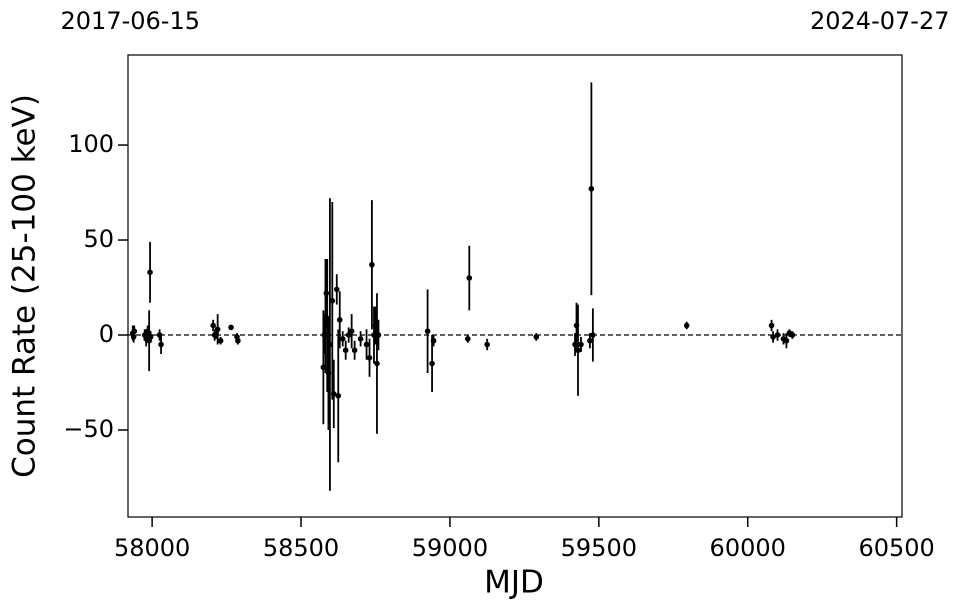 Image resolution: width=980 pixels, height=613 pixels. What do you see at coordinates (106, 334) in the screenshot?
I see `y-tick-label: 0` at bounding box center [106, 334].